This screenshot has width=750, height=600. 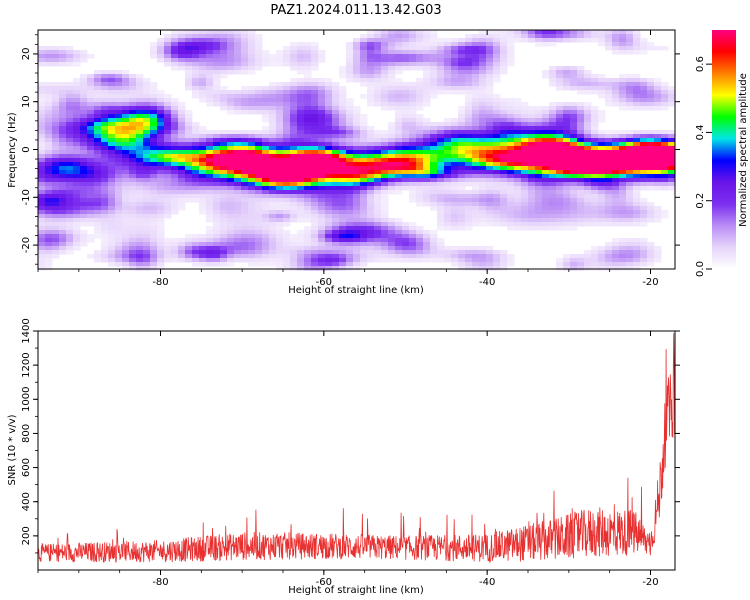 I want to click on y-tick-label: 1000, so click(x=26, y=399).